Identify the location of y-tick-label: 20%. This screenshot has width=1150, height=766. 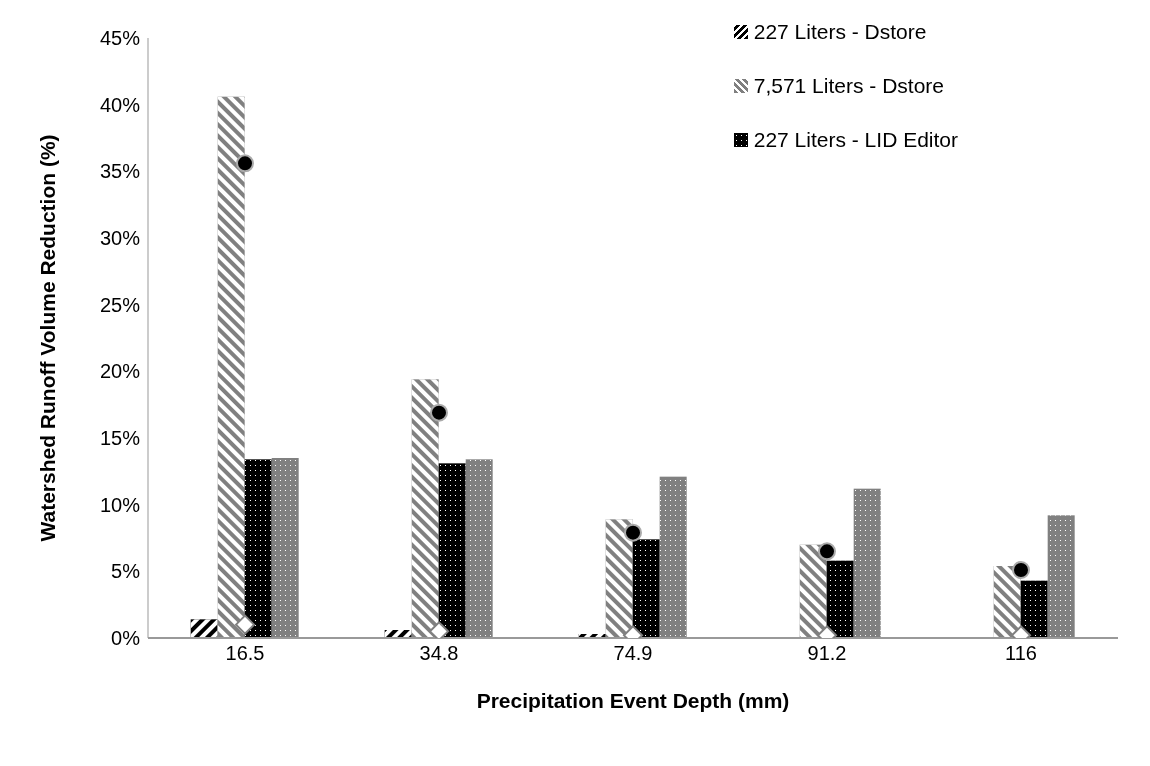
(120, 371).